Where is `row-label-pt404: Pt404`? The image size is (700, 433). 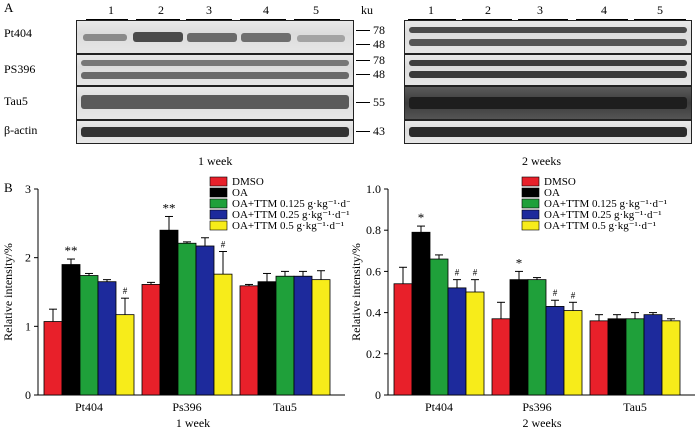
row-label-pt404: Pt404 is located at coordinates (18, 33).